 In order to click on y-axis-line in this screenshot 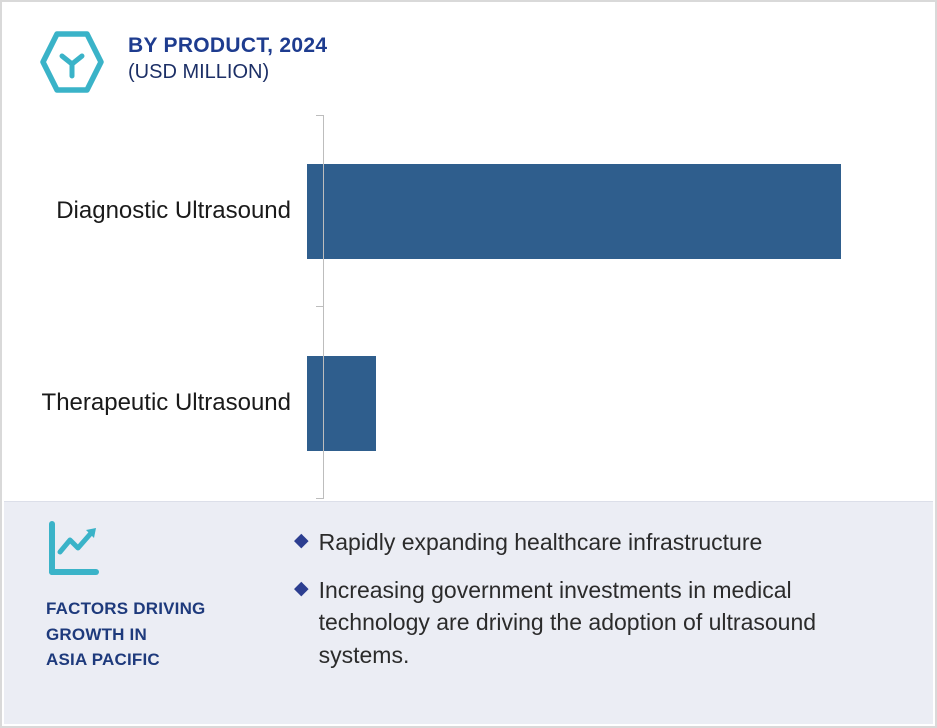, I will do `click(323, 307)`.